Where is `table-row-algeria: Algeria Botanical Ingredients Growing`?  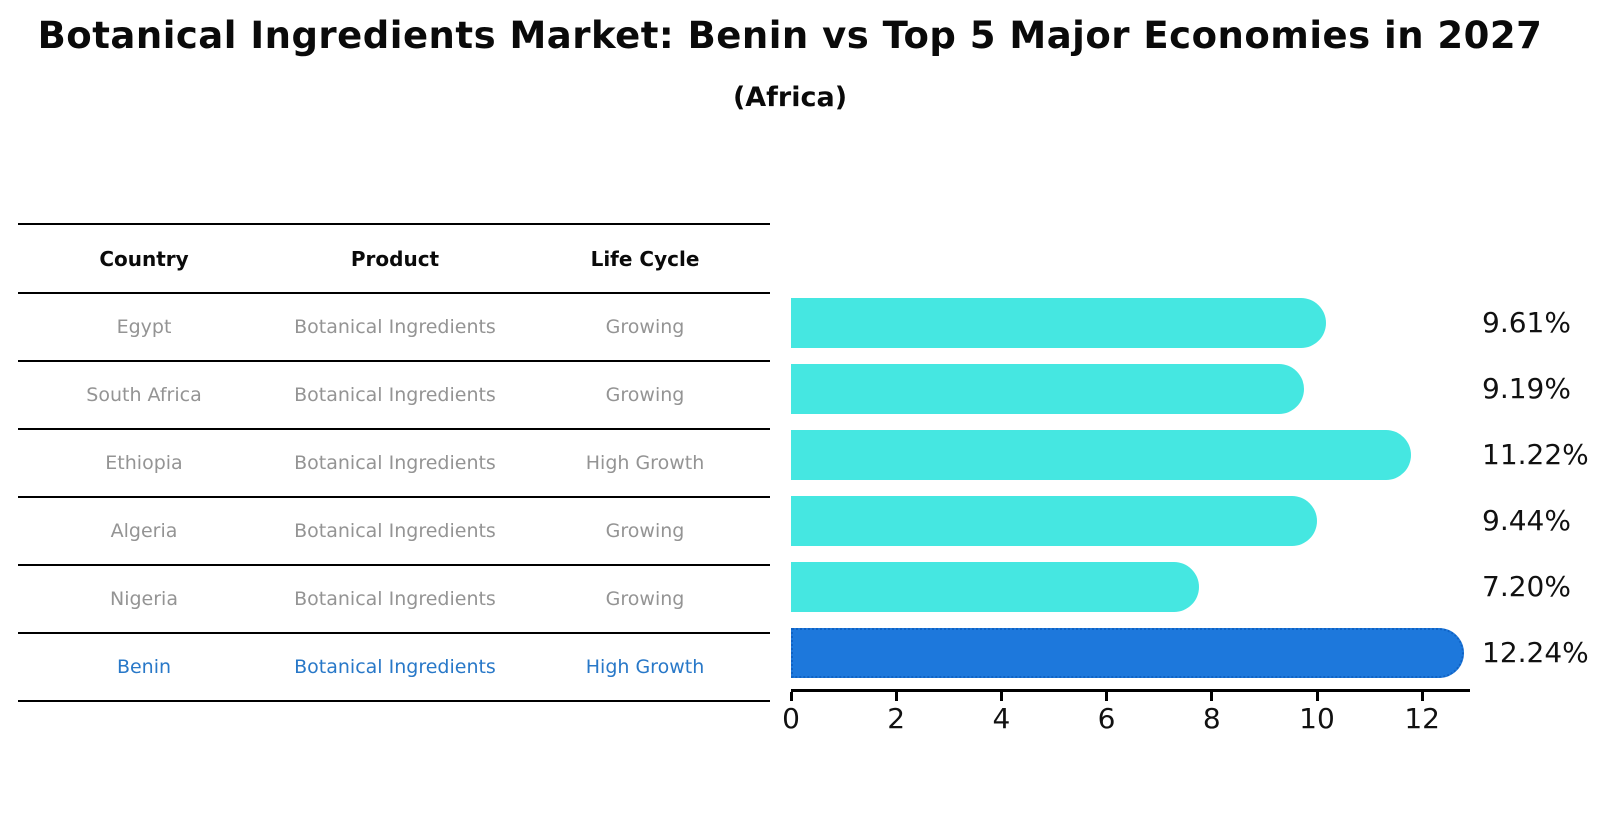
table-row-algeria: Algeria Botanical Ingredients Growing is located at coordinates (394, 530).